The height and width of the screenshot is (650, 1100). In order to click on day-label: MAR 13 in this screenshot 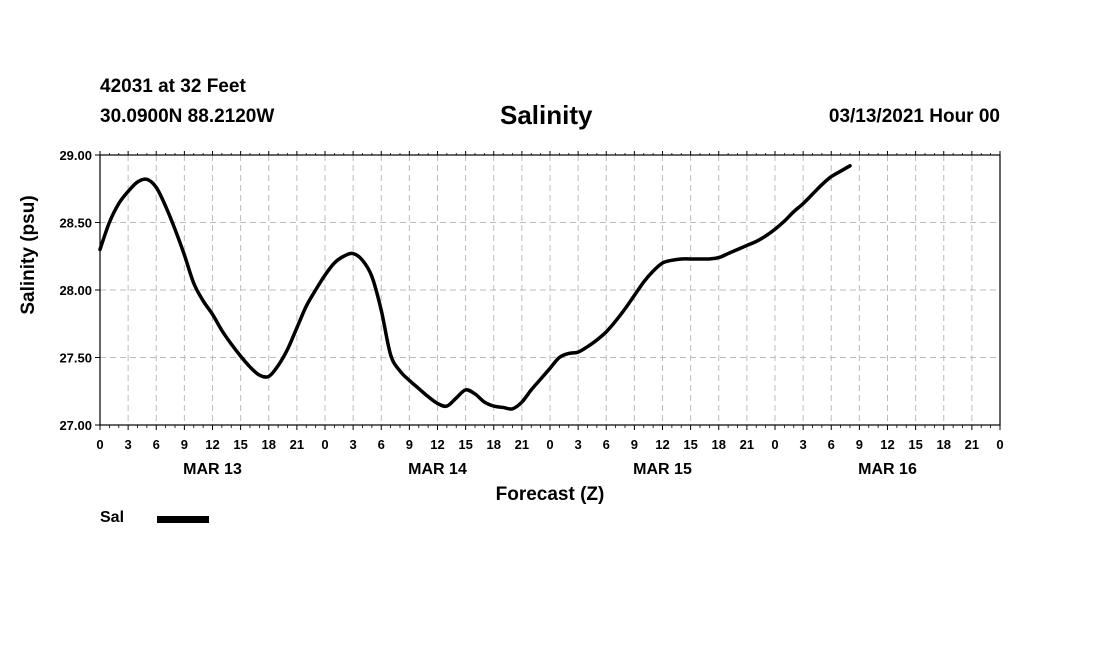, I will do `click(212, 469)`.